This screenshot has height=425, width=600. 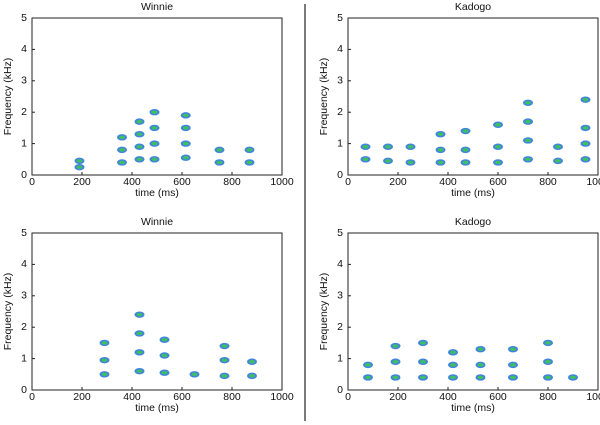 I want to click on y-tick-label: 0, so click(x=24, y=175).